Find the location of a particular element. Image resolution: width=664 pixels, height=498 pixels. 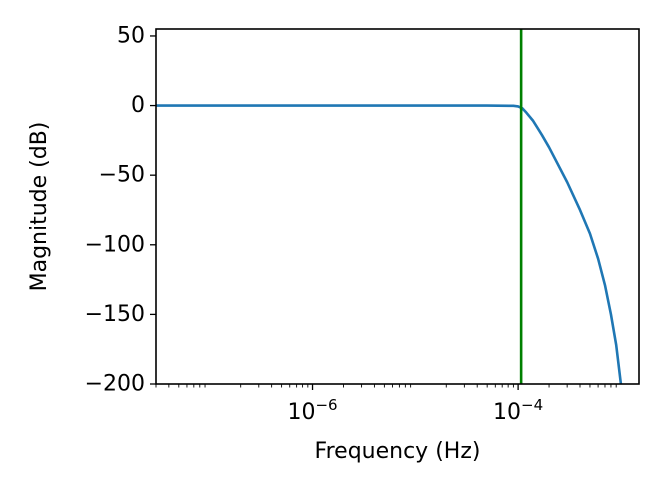

y-tick-label: 50 is located at coordinates (131, 35).